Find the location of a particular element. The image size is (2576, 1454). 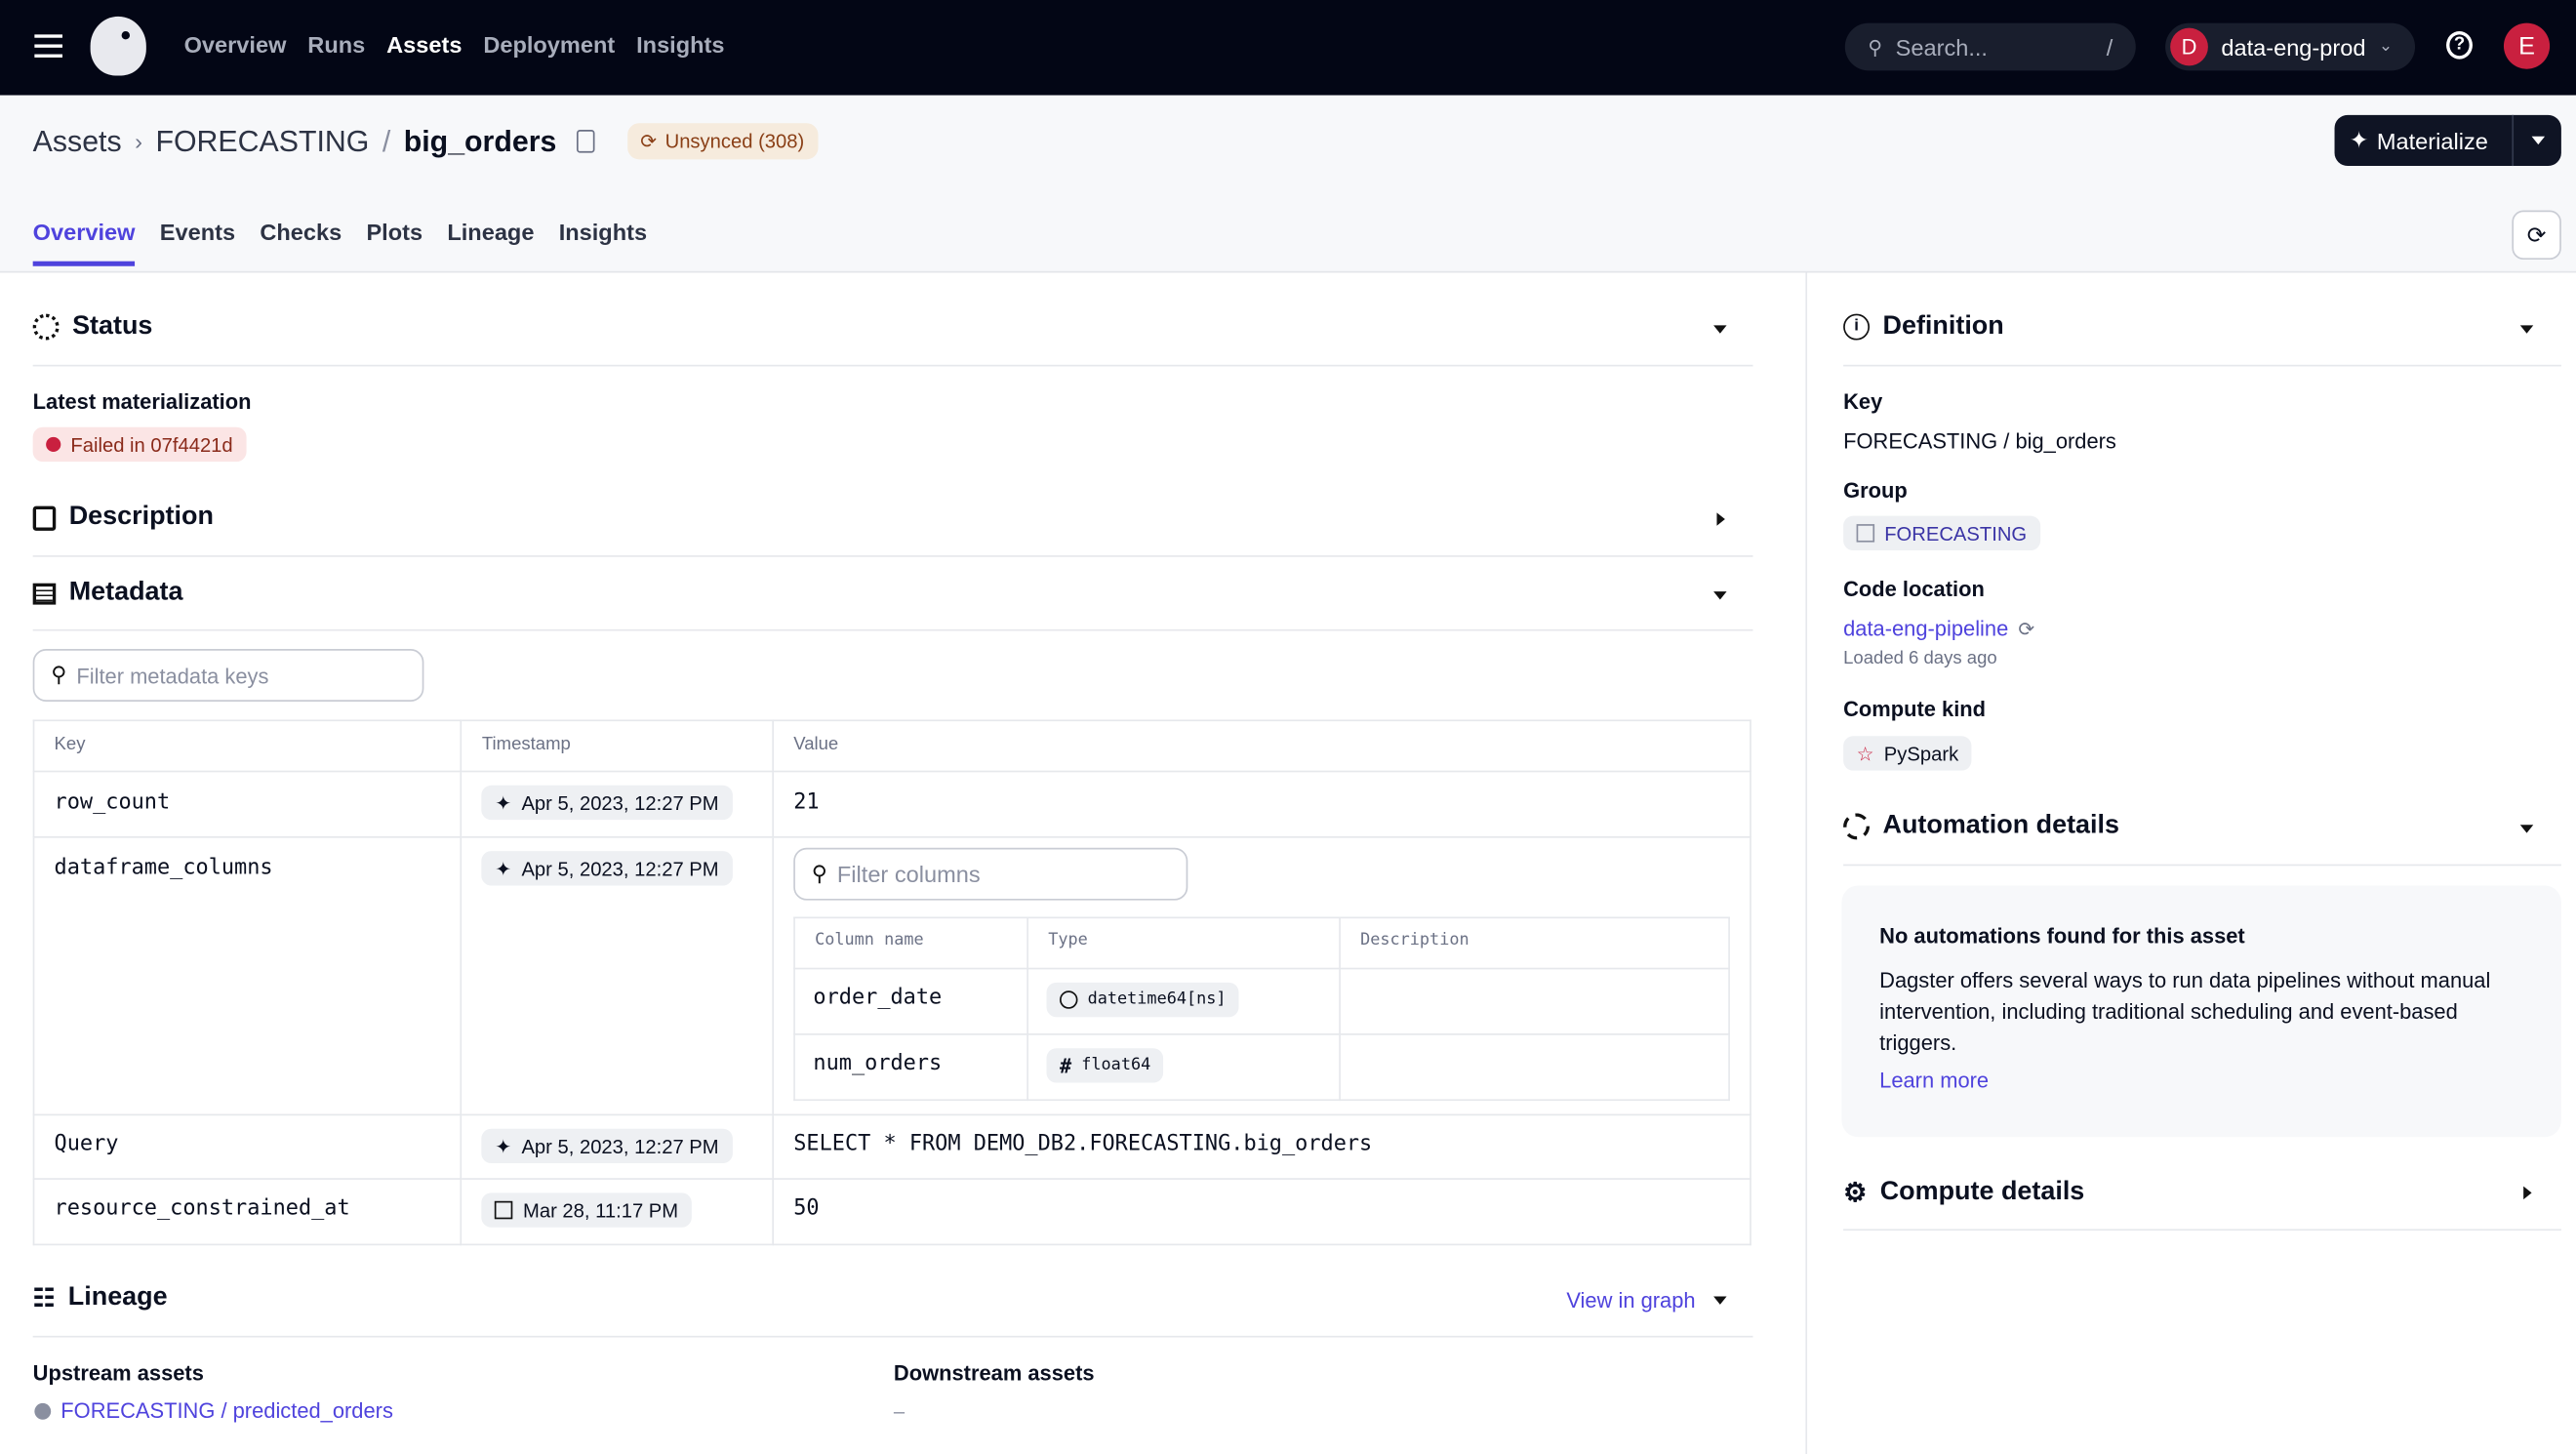

group-name: FORECASTING is located at coordinates (1956, 533).